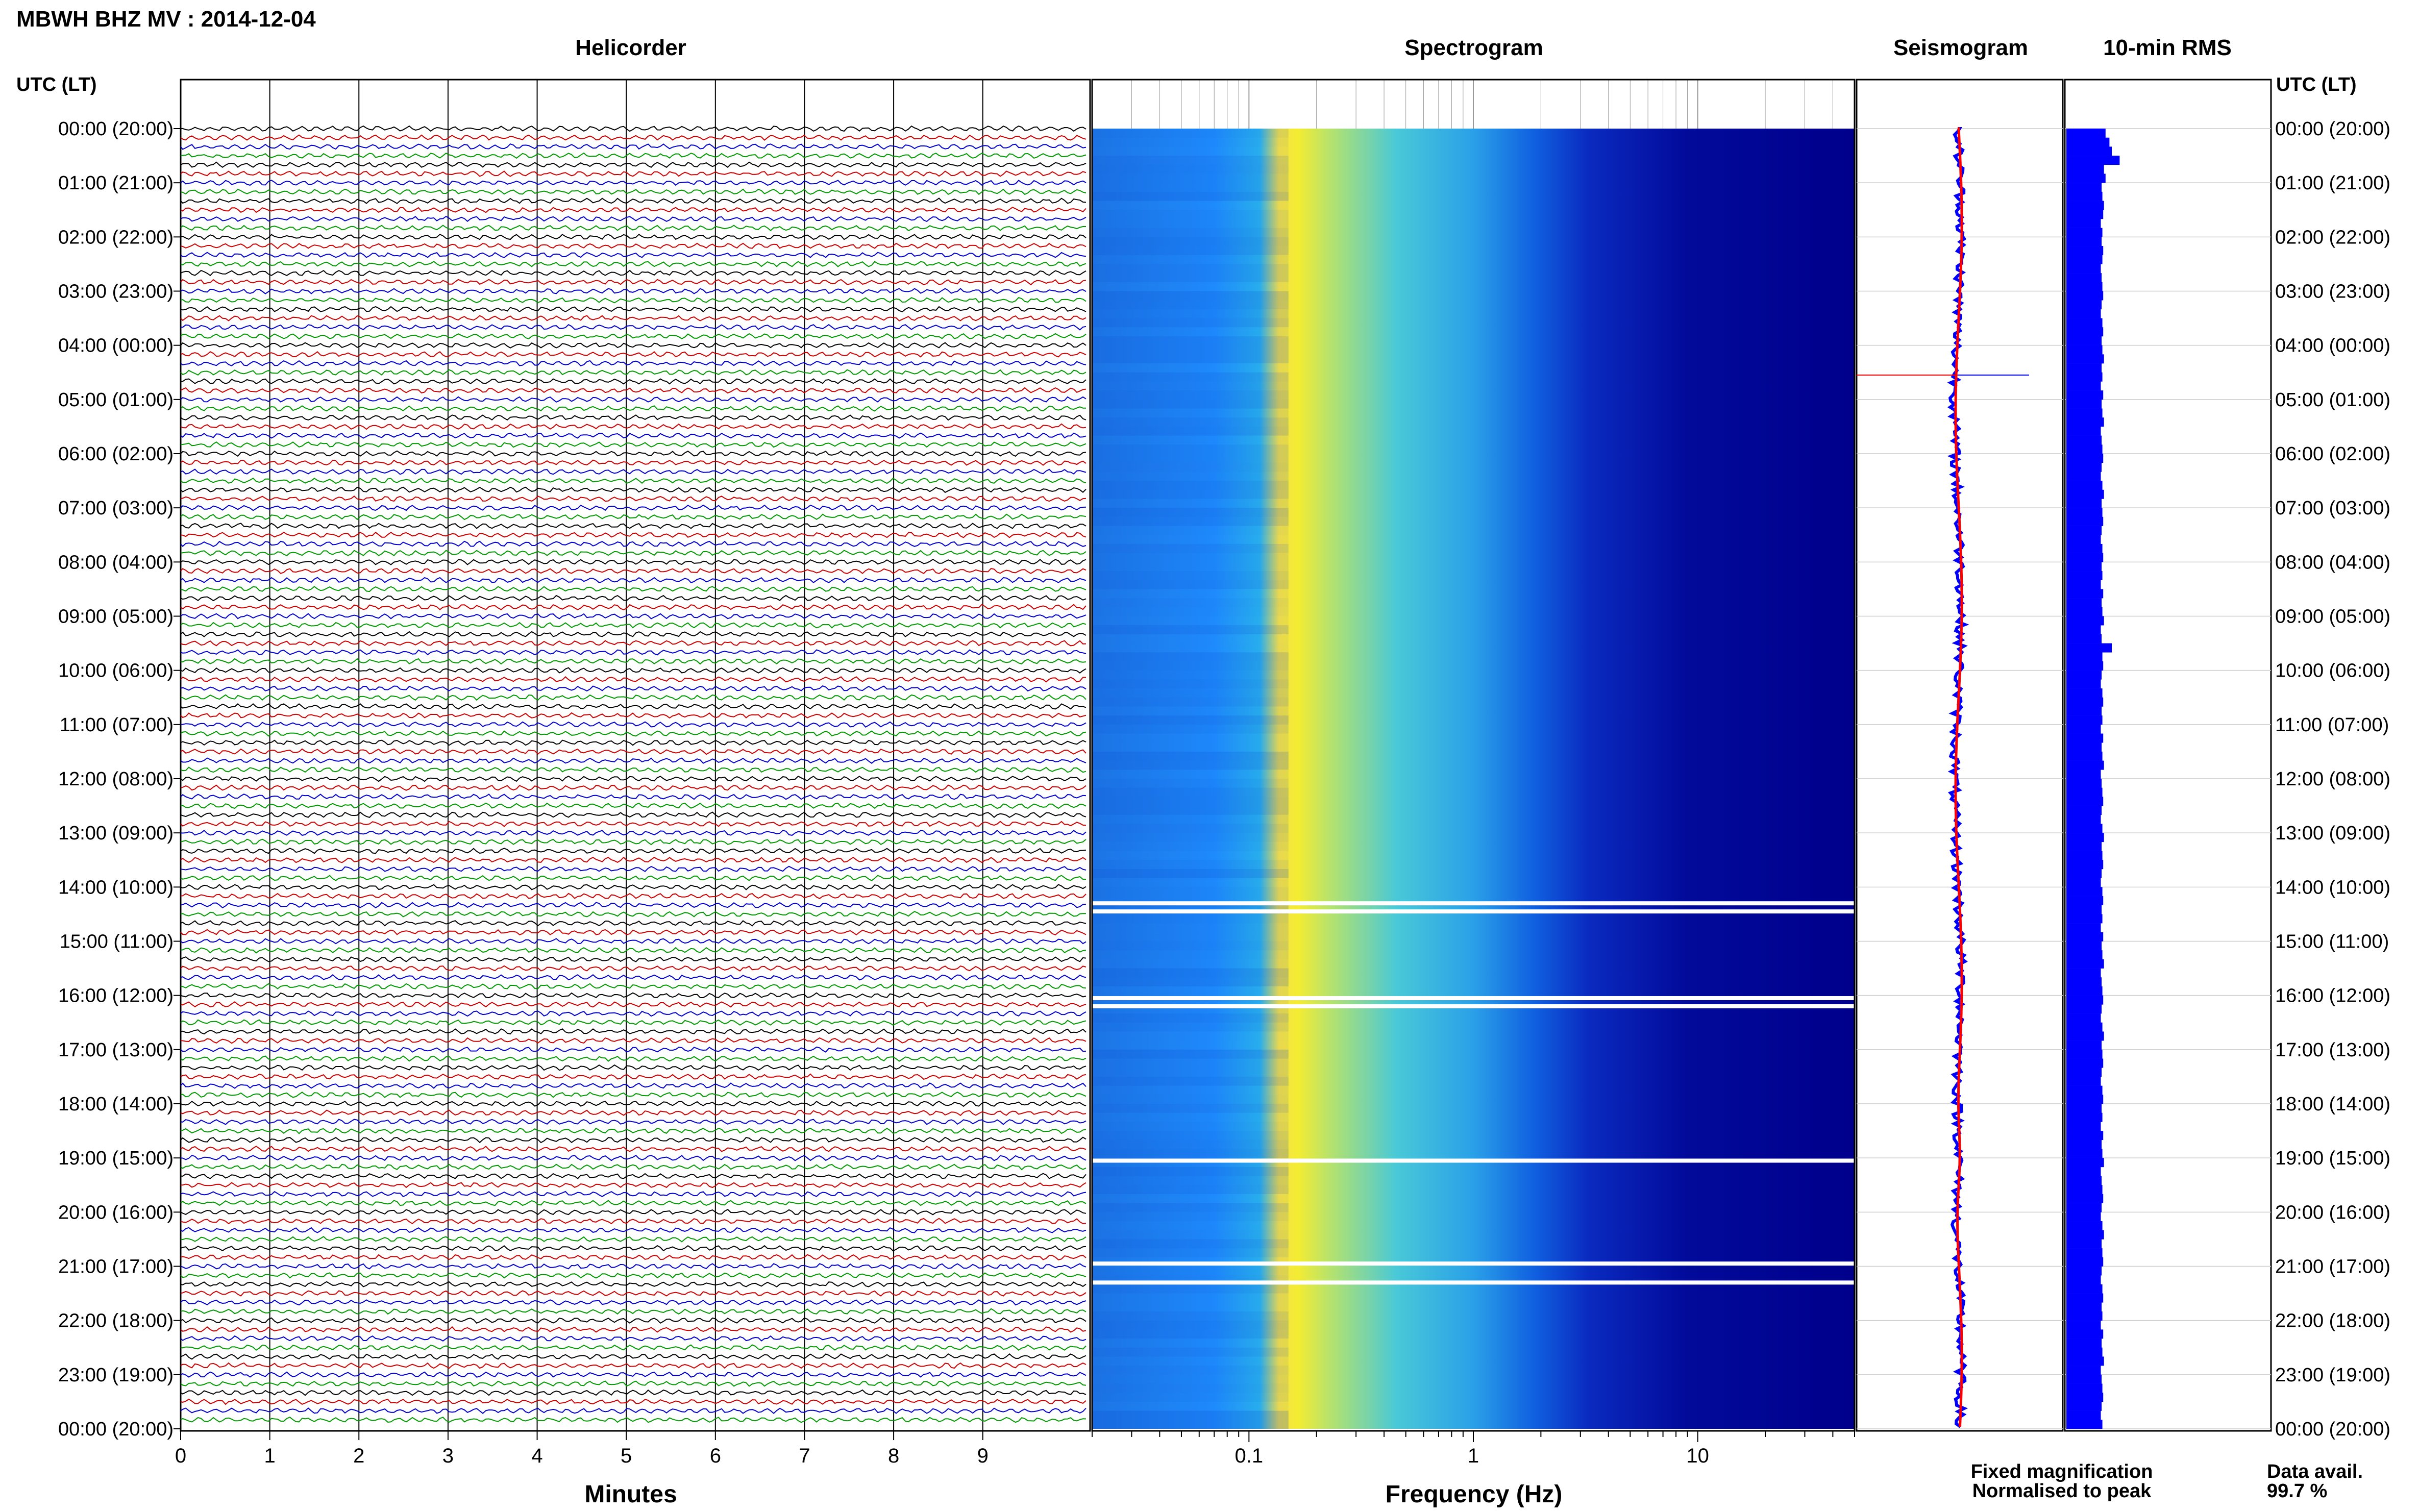 Image resolution: width=2419 pixels, height=1512 pixels. I want to click on time-tick-label-left: 01:00 (21:00), so click(116, 183).